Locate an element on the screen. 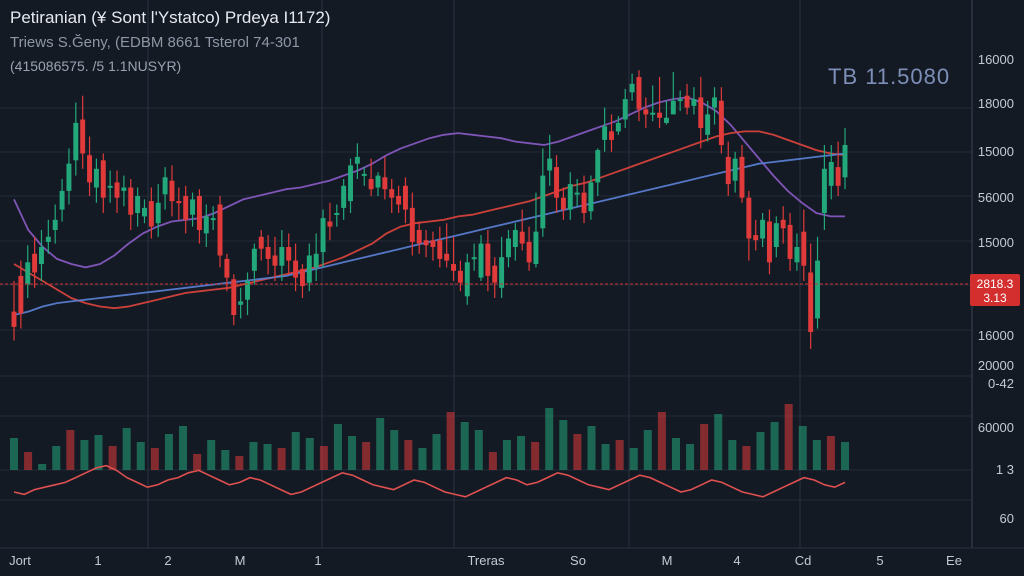 This screenshot has height=576, width=1024. time-axis-label: So is located at coordinates (578, 560).